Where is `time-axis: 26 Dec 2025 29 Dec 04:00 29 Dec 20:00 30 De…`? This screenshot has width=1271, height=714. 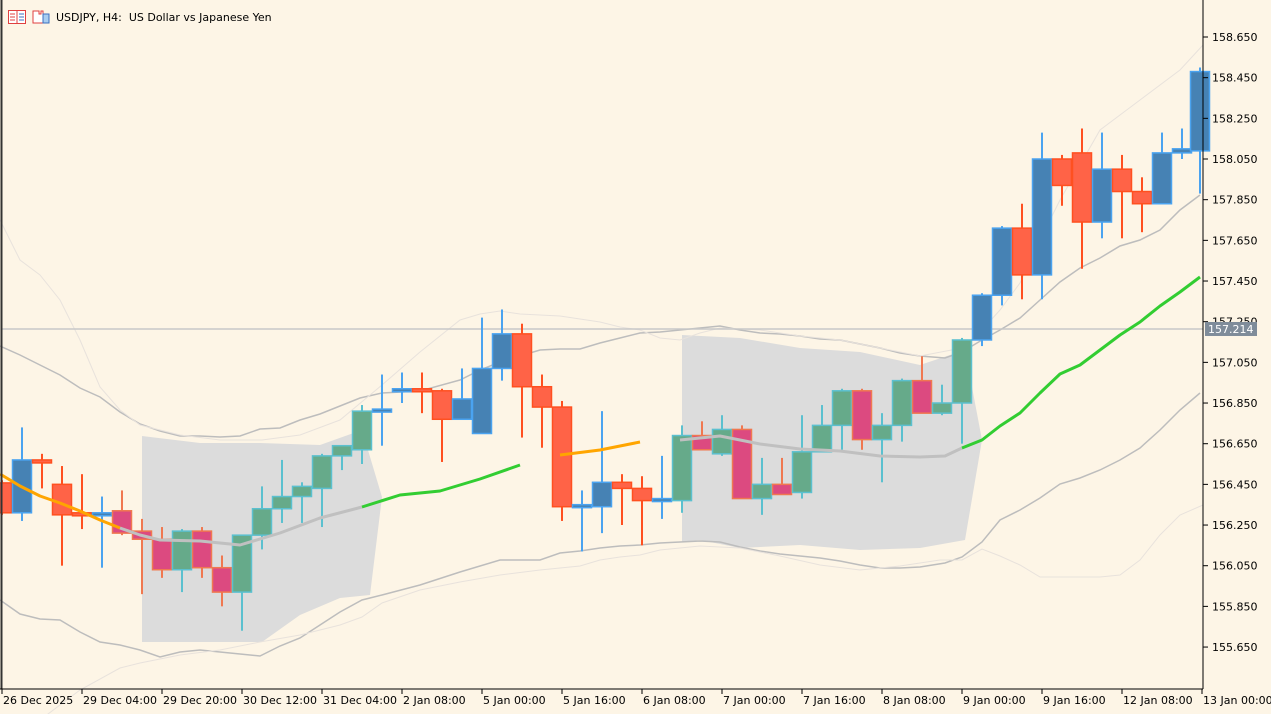 time-axis: 26 Dec 2025 29 Dec 04:00 29 Dec 20:00 30 De… is located at coordinates (636, 698).